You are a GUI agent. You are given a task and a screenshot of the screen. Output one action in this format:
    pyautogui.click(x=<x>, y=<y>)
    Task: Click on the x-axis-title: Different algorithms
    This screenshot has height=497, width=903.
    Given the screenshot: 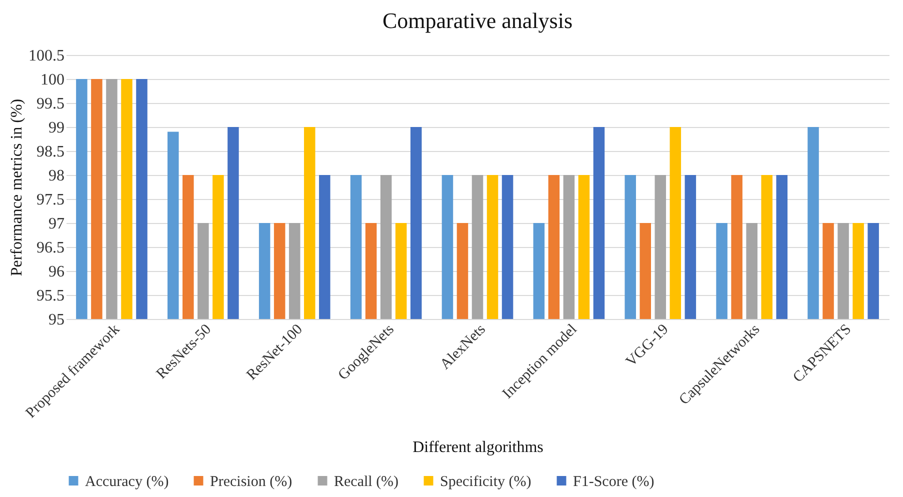 What is the action you would take?
    pyautogui.click(x=478, y=447)
    